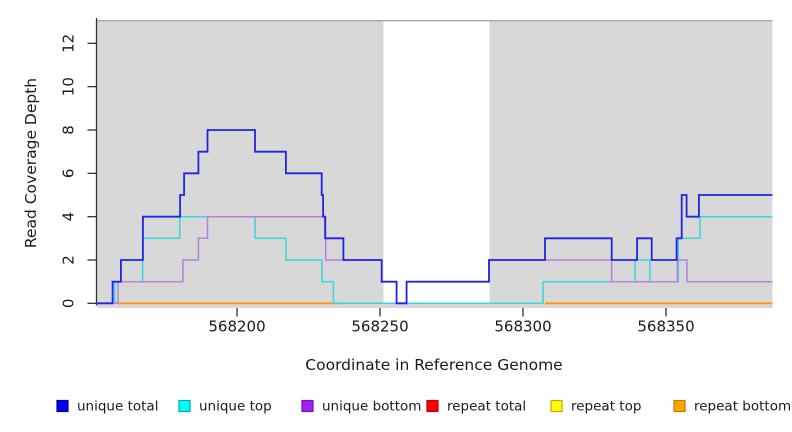  Describe the element at coordinates (235, 407) in the screenshot. I see `legend-label: unique top` at that location.